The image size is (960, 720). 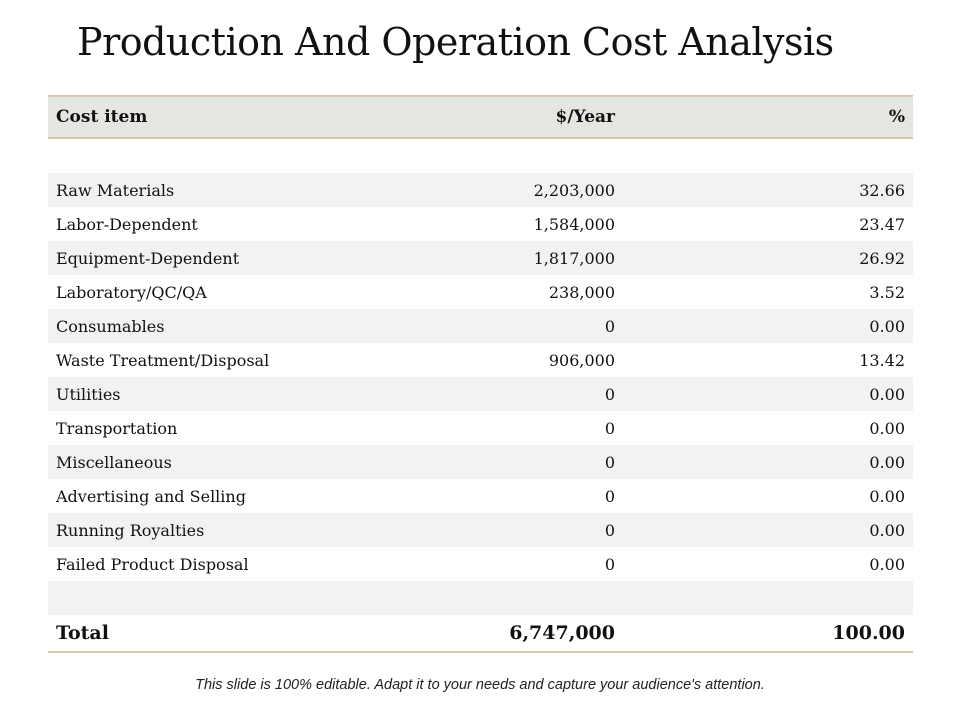 I want to click on cost-item-cell: Transportation, so click(x=117, y=428).